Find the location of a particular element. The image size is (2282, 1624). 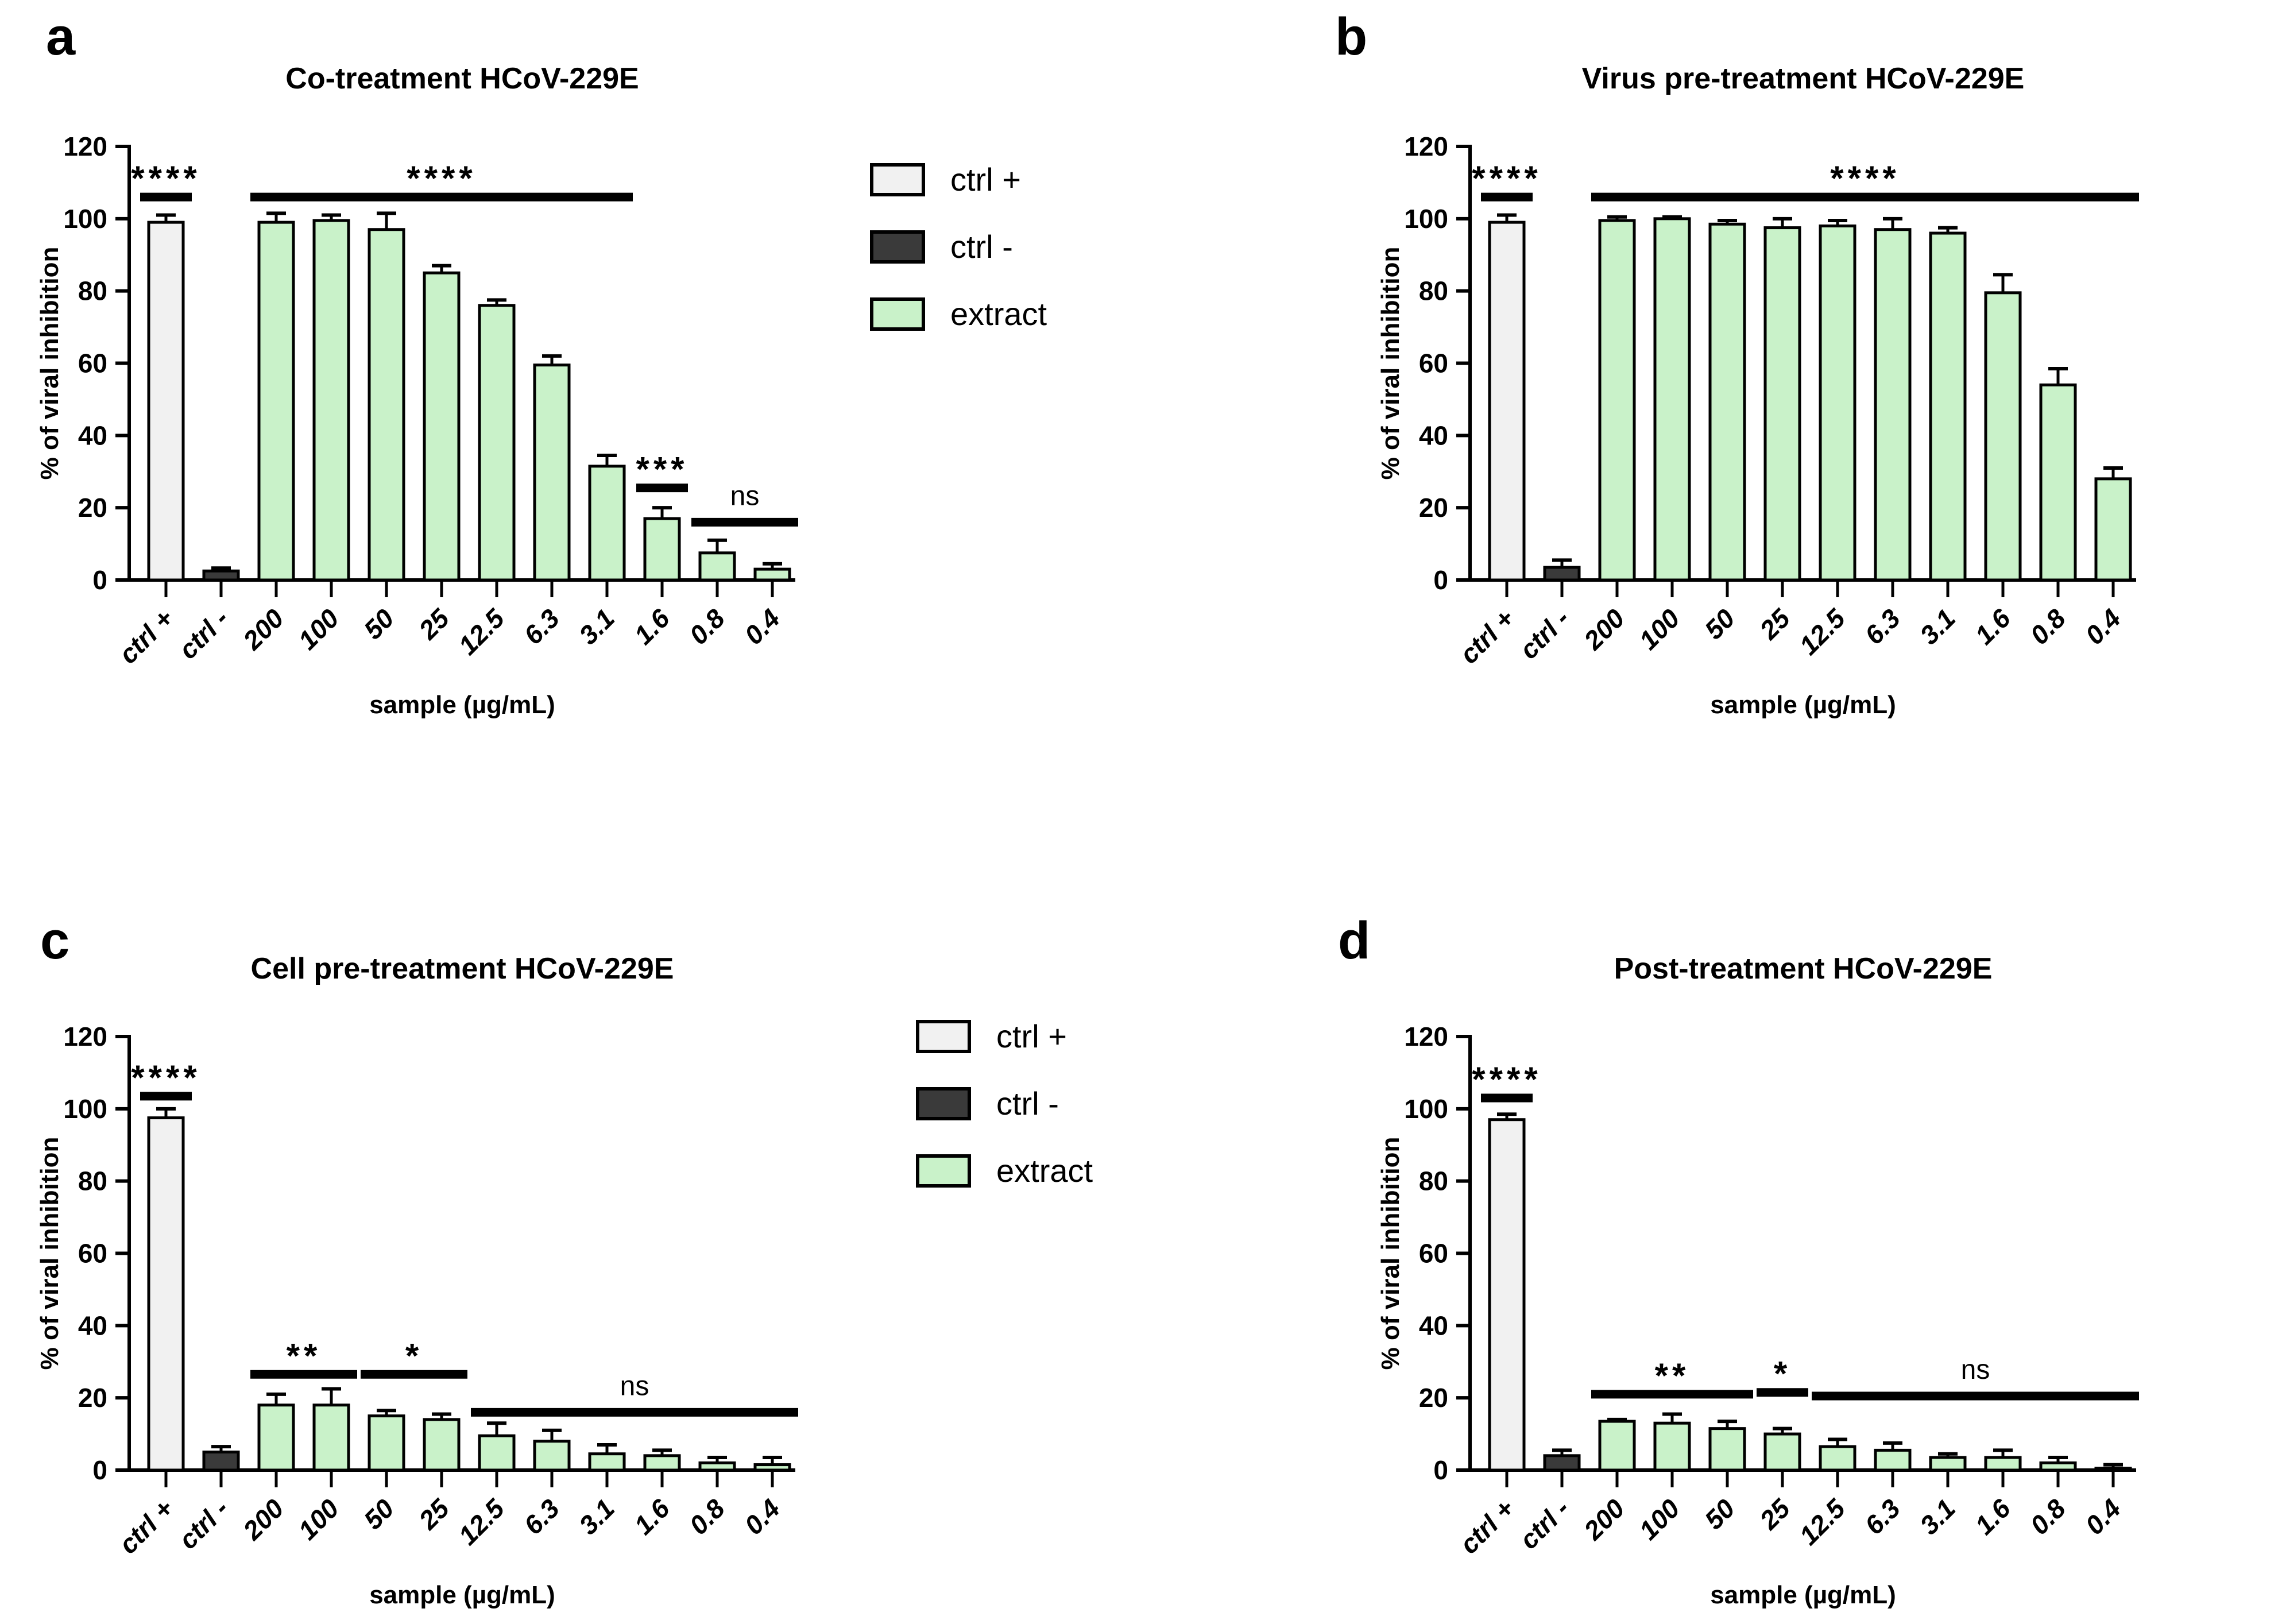

legend-top: ctrl + ctrl - extract is located at coordinates (958, 246).